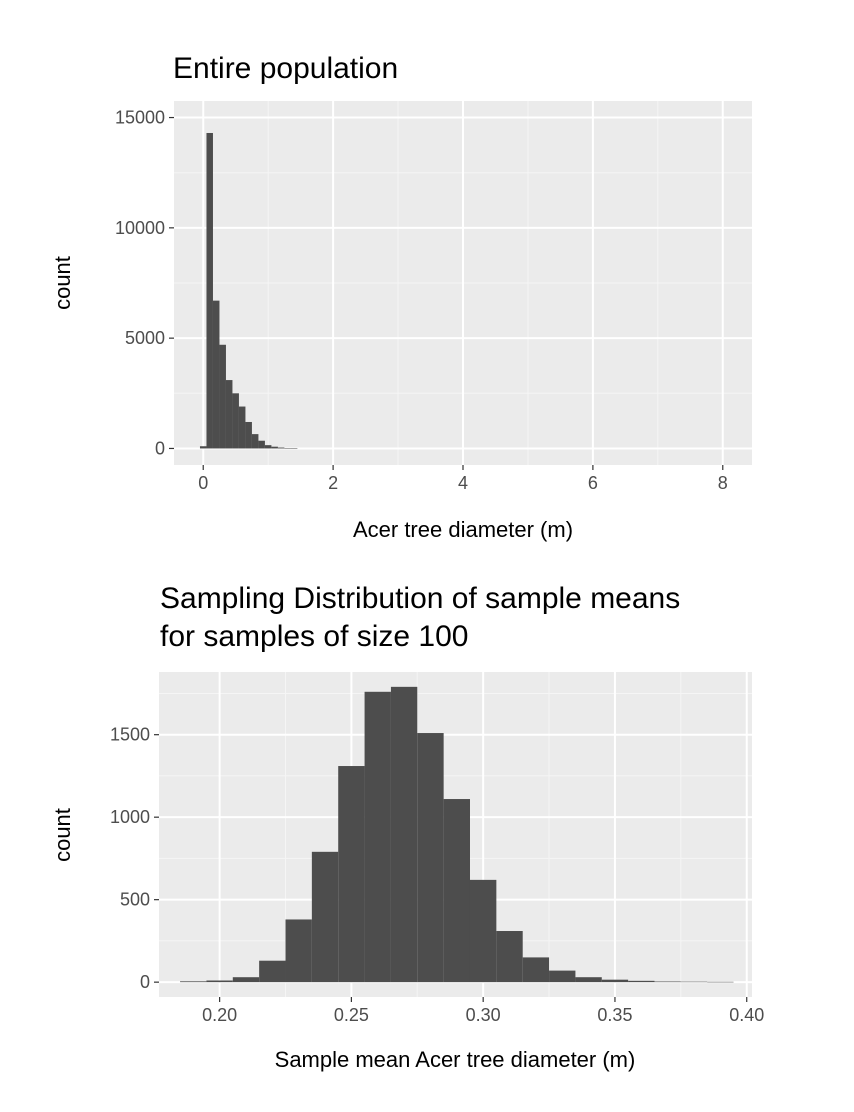 This screenshot has height=1112, width=854. What do you see at coordinates (455, 1059) in the screenshot?
I see `chart2-x-axis-label: Sample mean Acer tree diameter (m)` at bounding box center [455, 1059].